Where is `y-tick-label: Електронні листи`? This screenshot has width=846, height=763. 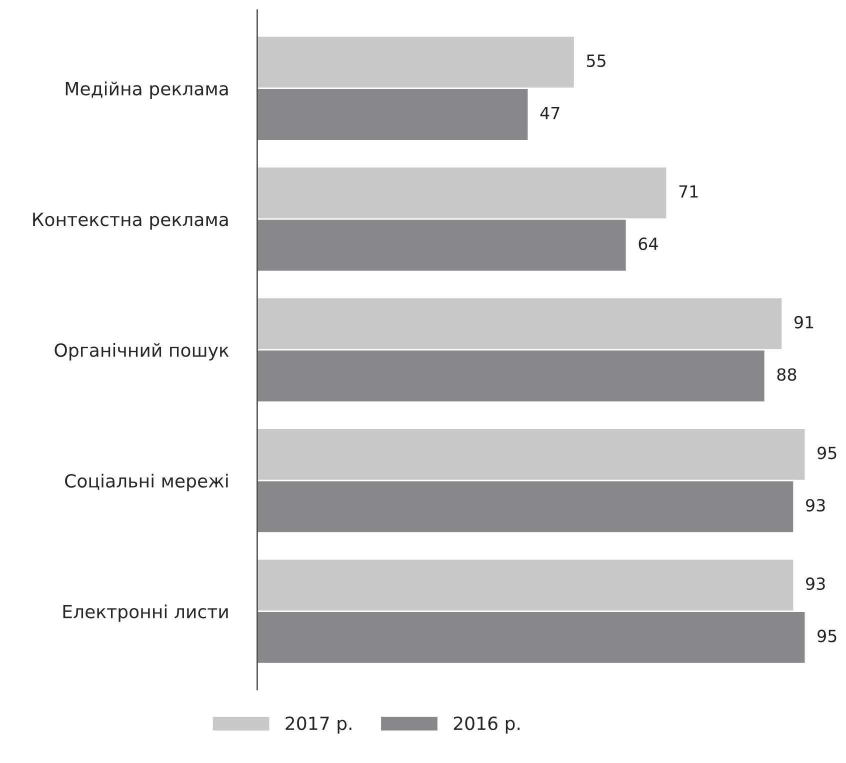
y-tick-label: Електронні листи is located at coordinates (145, 613).